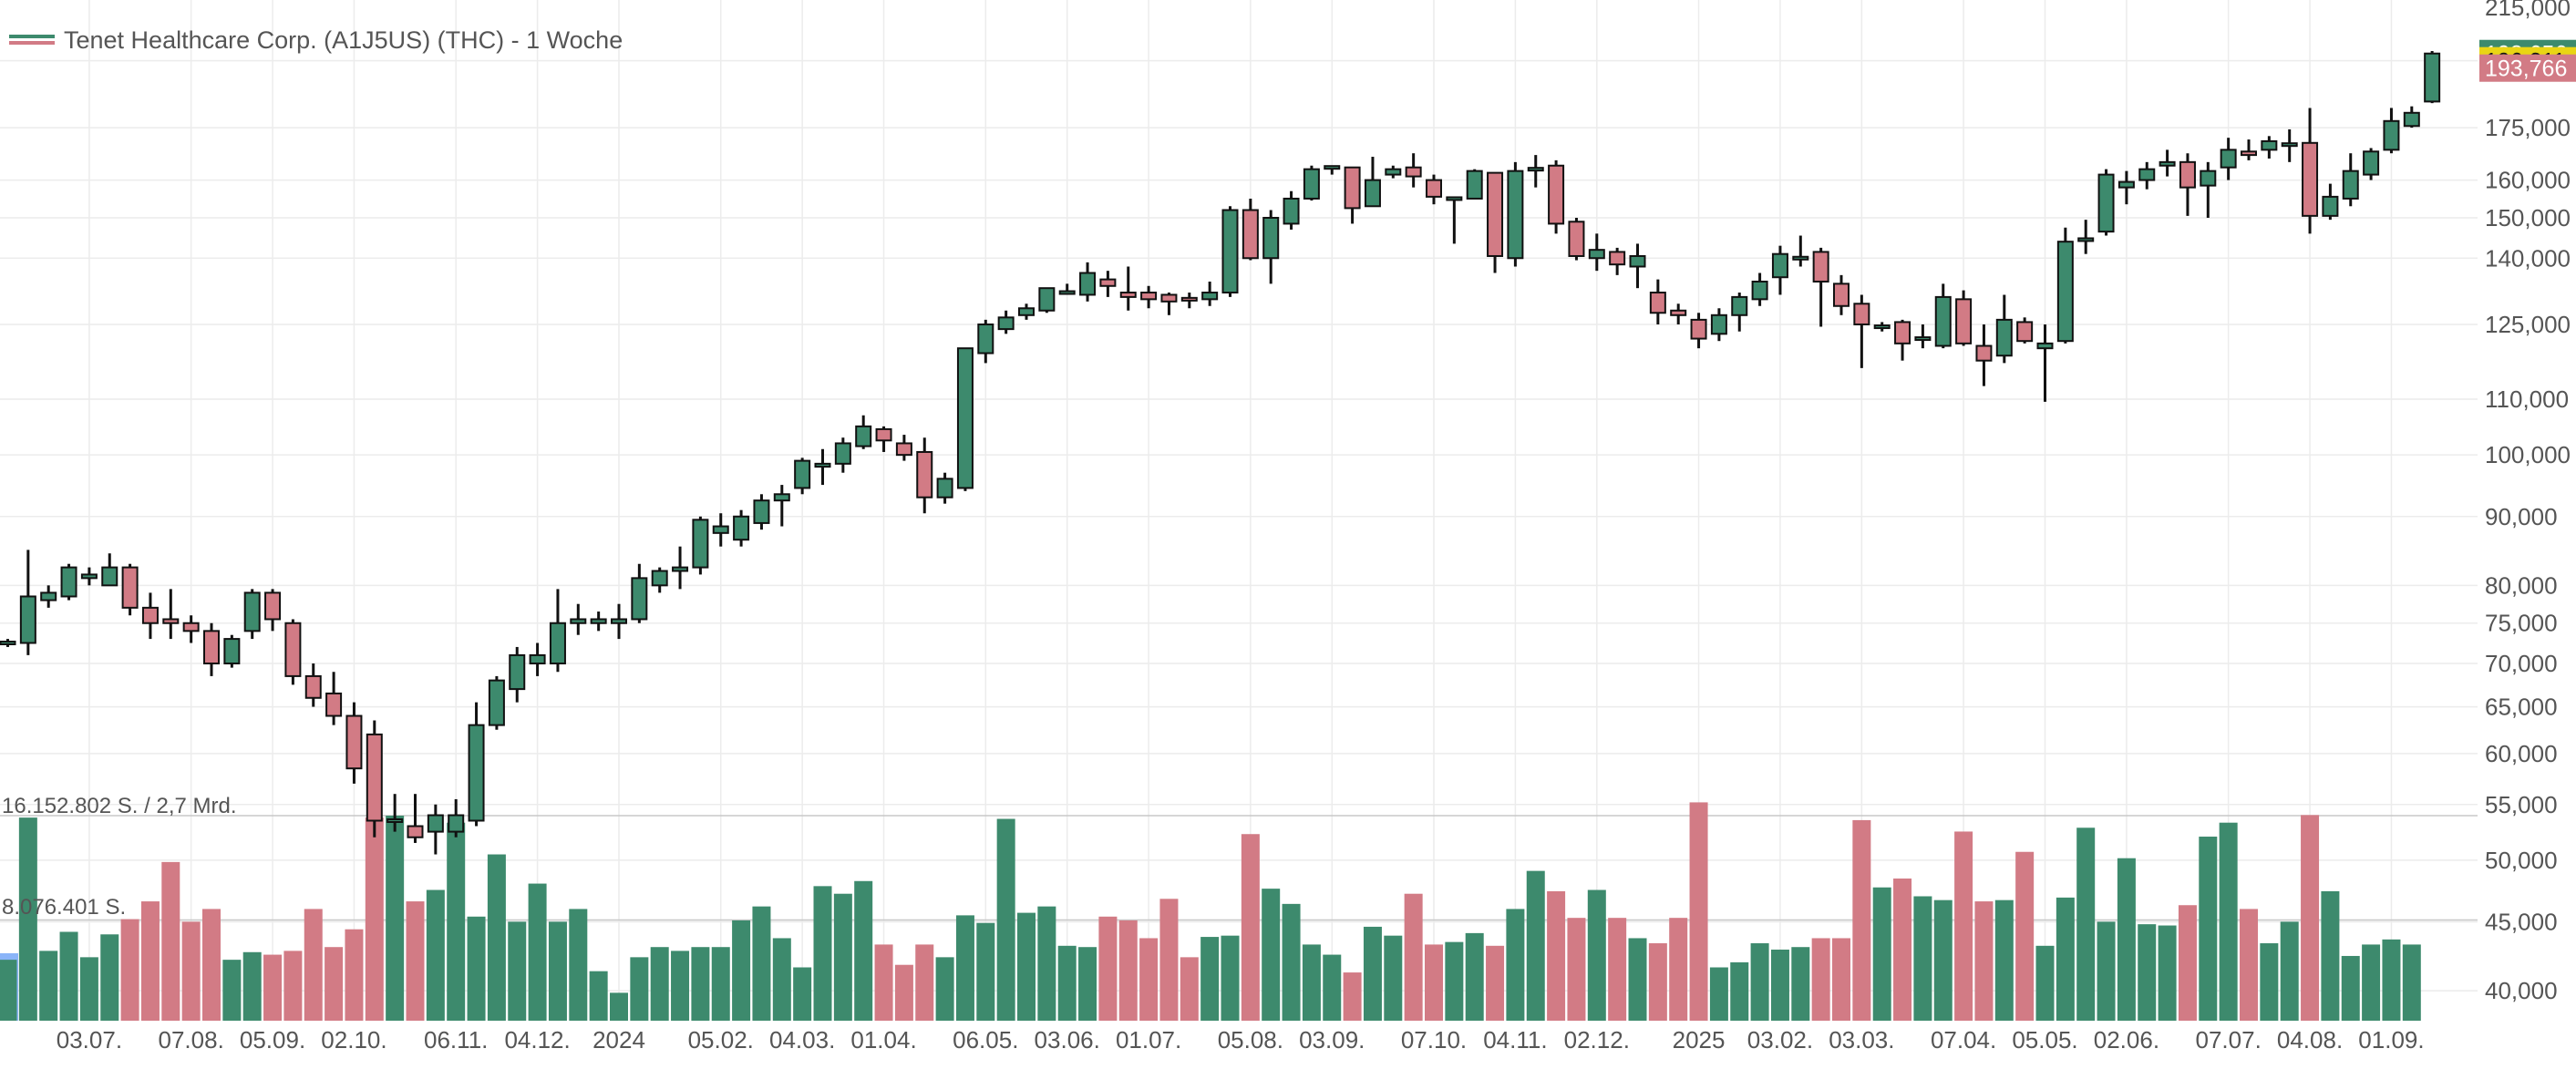 The height and width of the screenshot is (1069, 2576). Describe the element at coordinates (2528, 258) in the screenshot. I see `y-tick-label: 140,000` at that location.